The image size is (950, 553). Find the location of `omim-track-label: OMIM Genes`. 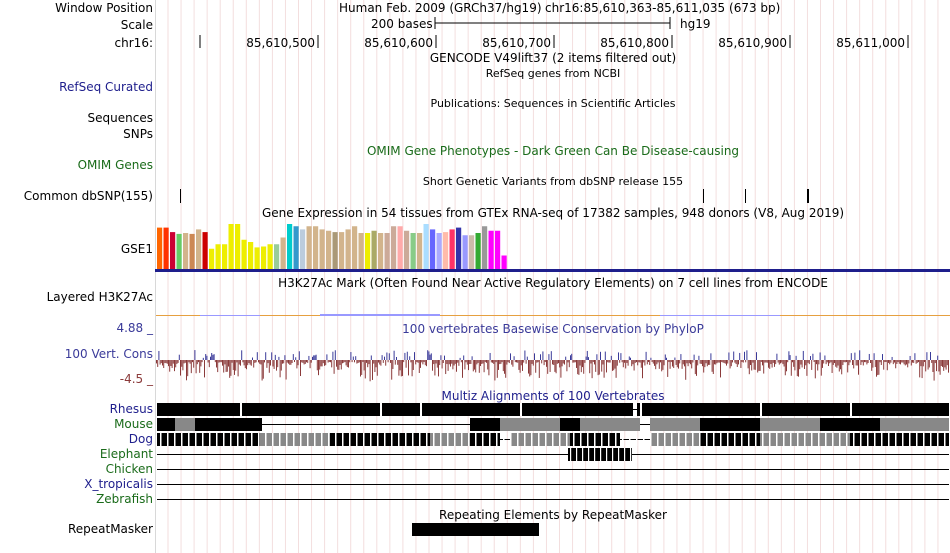

omim-track-label: OMIM Genes is located at coordinates (115, 165).